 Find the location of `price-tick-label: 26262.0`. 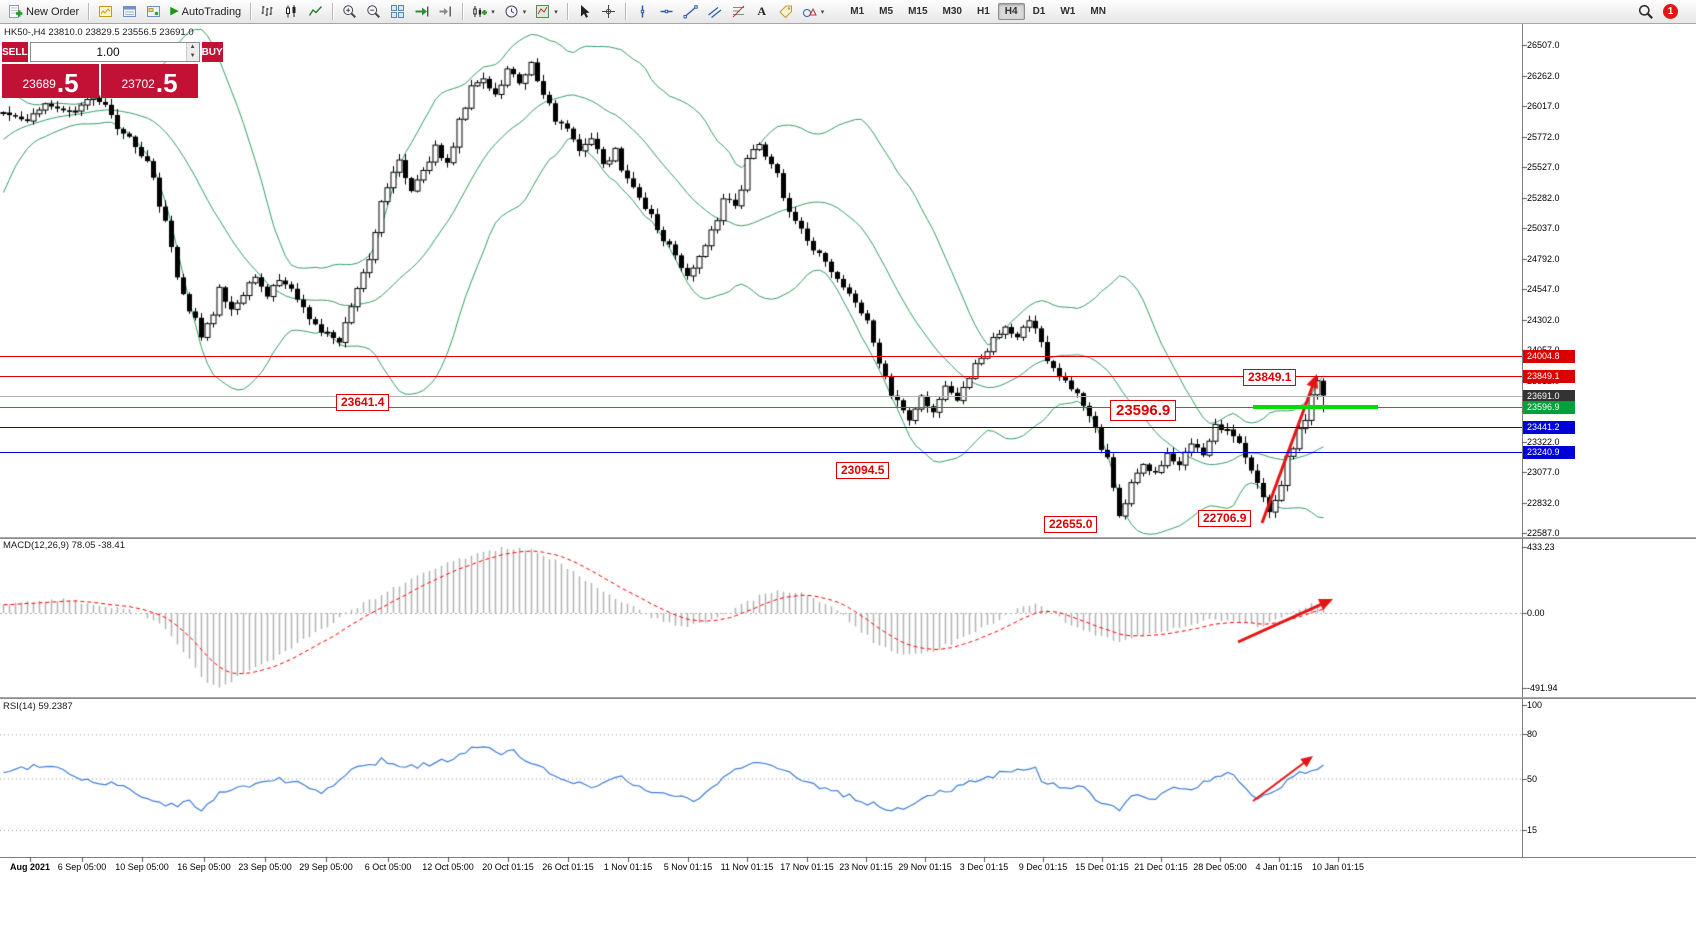

price-tick-label: 26262.0 is located at coordinates (1543, 75).